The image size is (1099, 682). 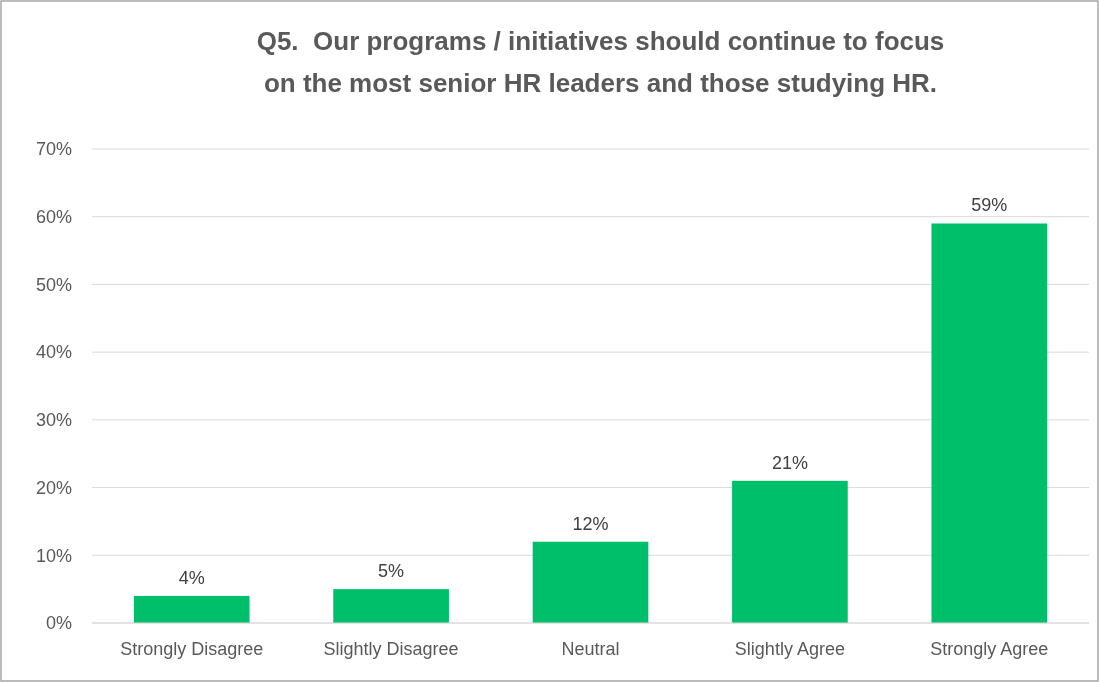 I want to click on y-tick-label: 30%, so click(x=53, y=420).